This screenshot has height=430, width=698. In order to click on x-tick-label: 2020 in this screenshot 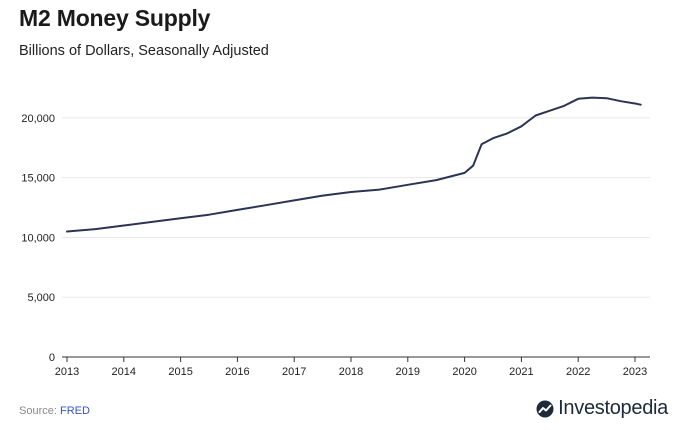, I will do `click(464, 372)`.